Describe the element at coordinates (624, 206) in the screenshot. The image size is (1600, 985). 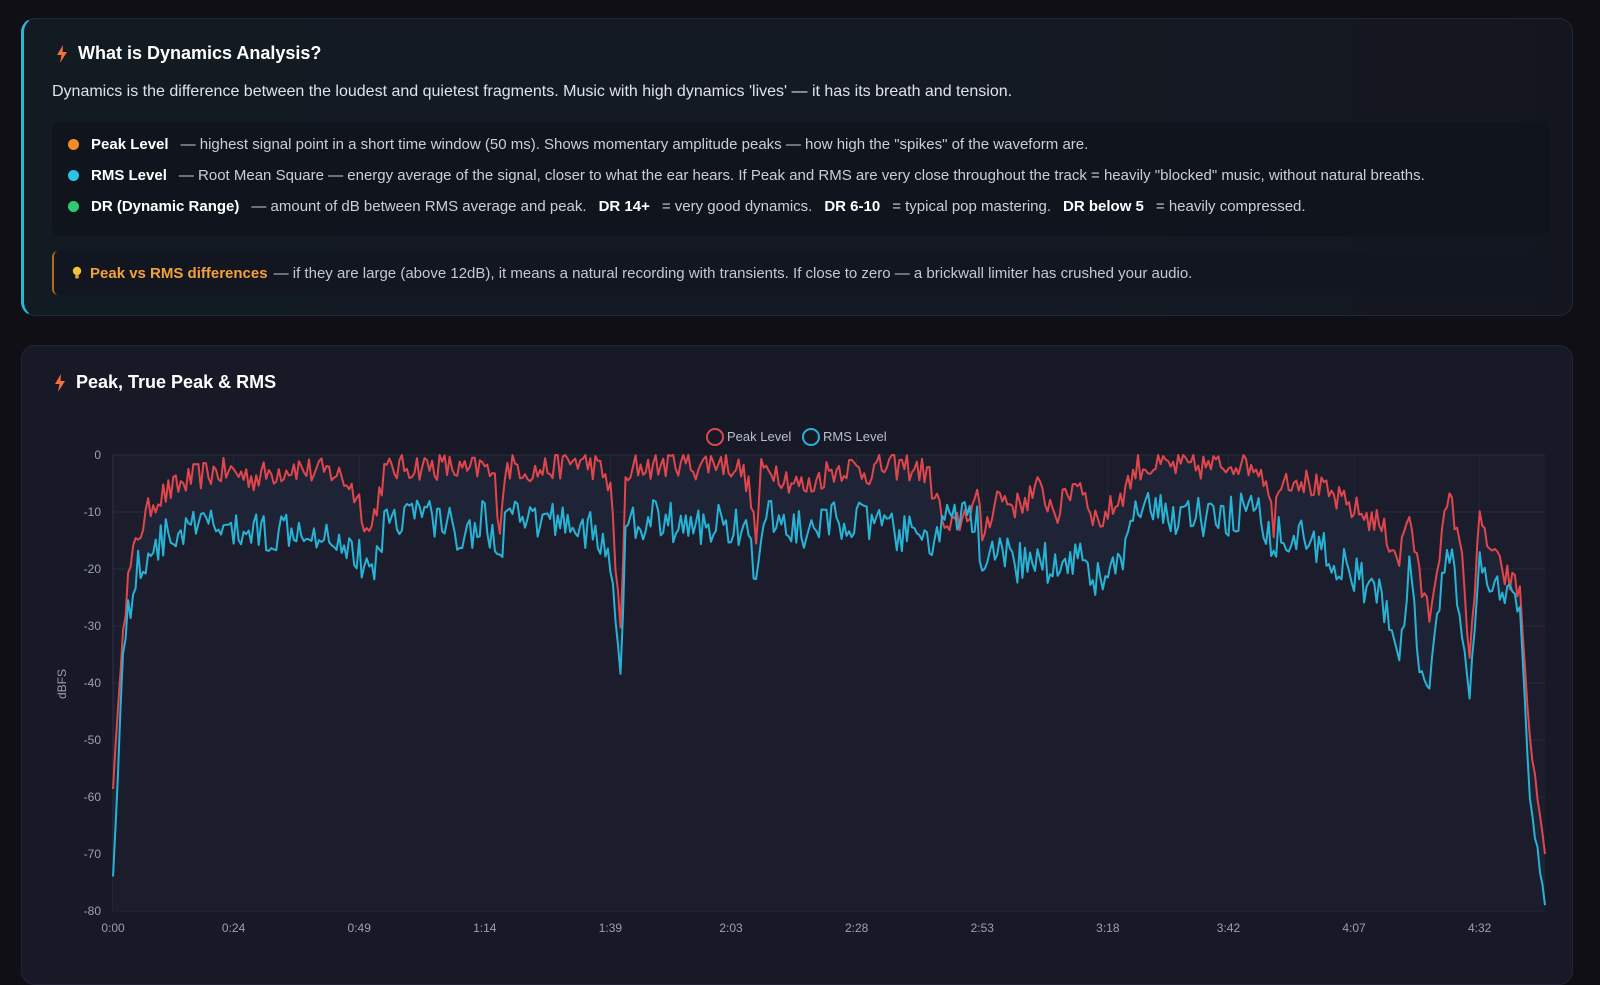
I see `dr-strong-1: DR 14+` at that location.